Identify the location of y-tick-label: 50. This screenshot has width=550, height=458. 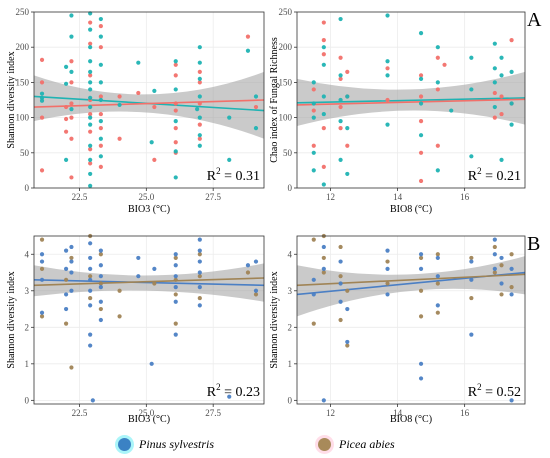
(25, 153).